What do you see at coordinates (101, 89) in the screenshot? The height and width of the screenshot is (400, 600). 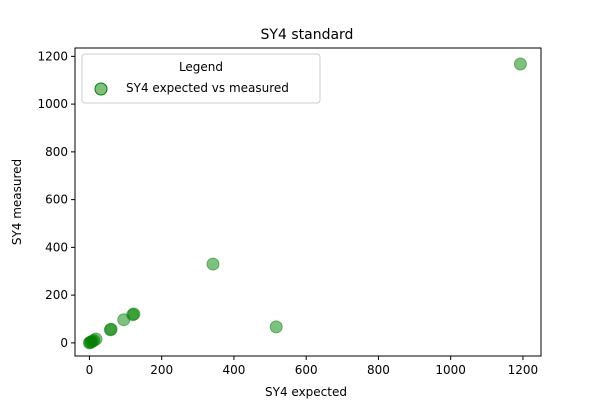 I see `legend-marker` at bounding box center [101, 89].